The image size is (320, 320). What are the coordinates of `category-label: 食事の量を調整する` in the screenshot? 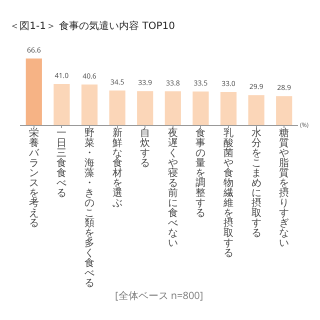 It's located at (201, 173).